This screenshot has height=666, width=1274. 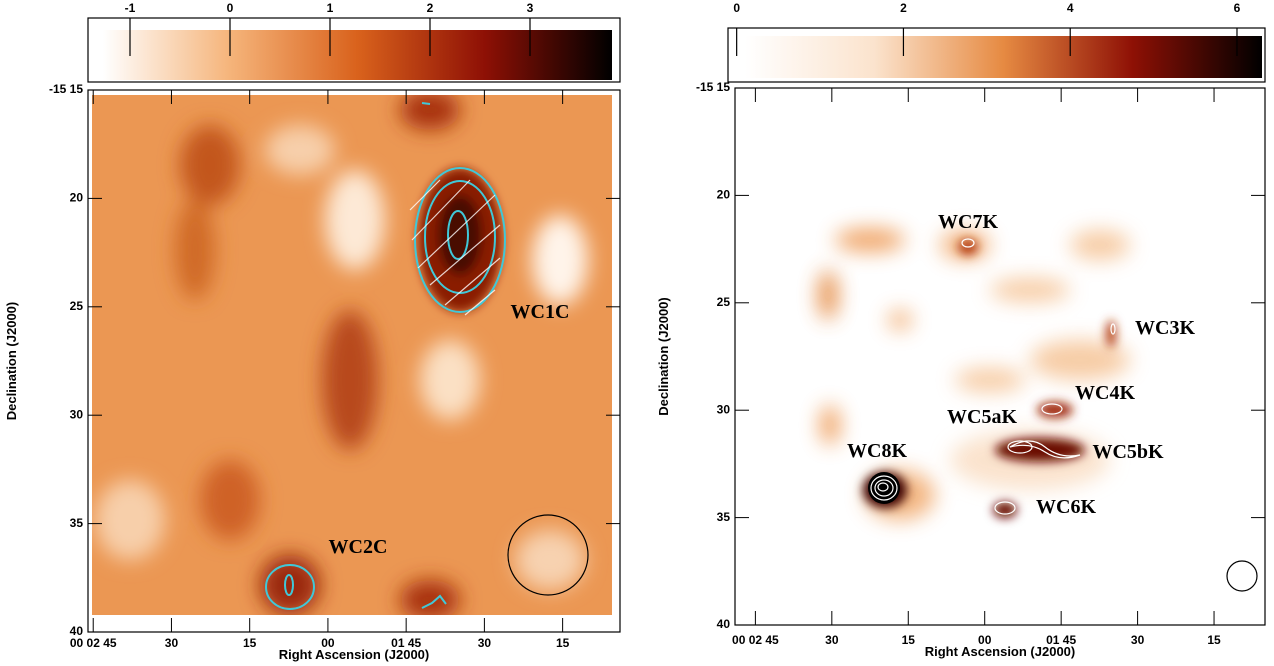 What do you see at coordinates (968, 222) in the screenshot?
I see `source-label: WC7K` at bounding box center [968, 222].